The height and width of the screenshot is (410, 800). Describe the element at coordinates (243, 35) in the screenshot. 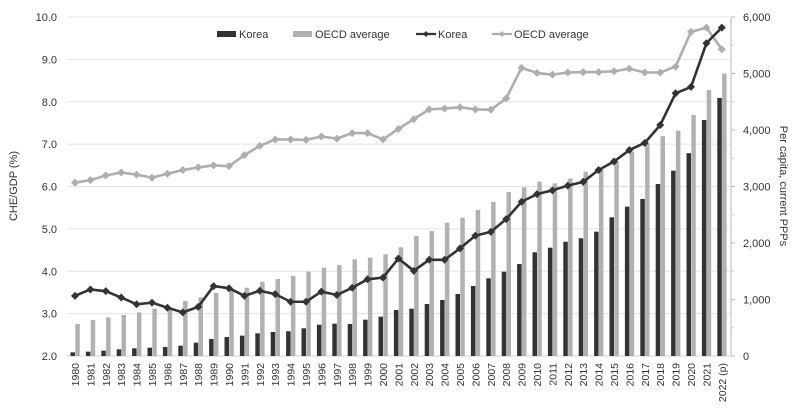

I see `legend-item: Korea` at that location.